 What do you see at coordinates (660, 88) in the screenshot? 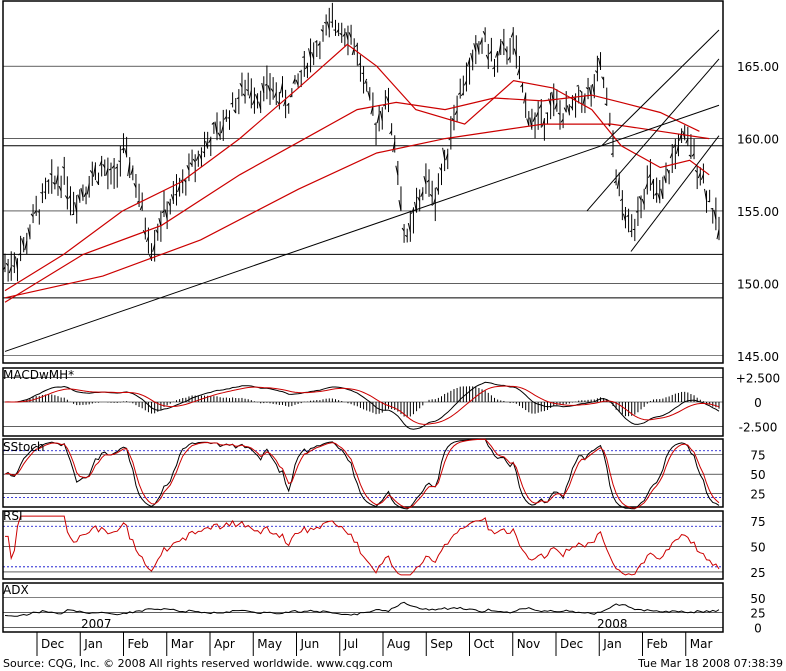
I see `trendline-channel-upper` at bounding box center [660, 88].